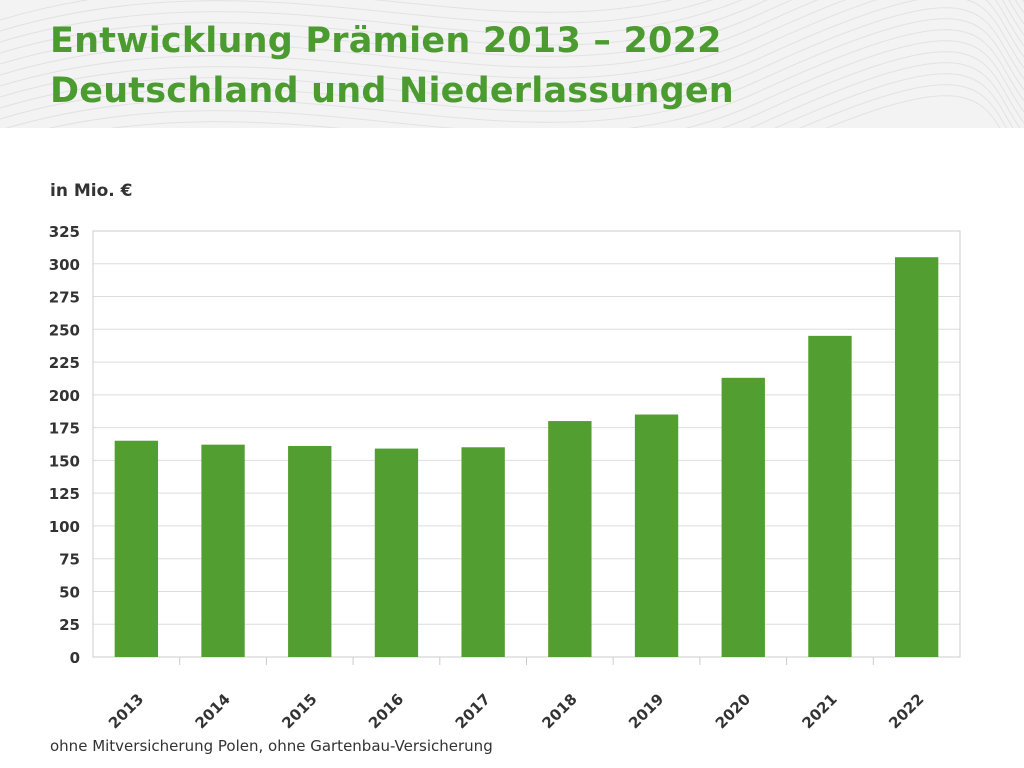 The image size is (1024, 768). Describe the element at coordinates (386, 711) in the screenshot. I see `x-tick-label: 2016` at that location.